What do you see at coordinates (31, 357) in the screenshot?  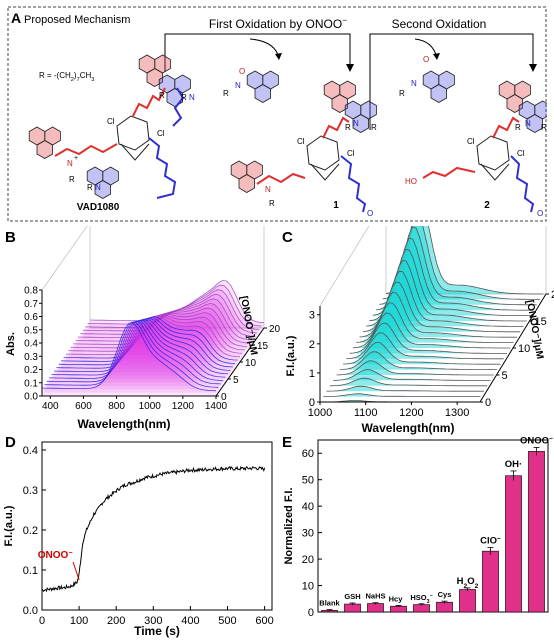 I see `b-y-tick-label-3: 0.3` at bounding box center [31, 357].